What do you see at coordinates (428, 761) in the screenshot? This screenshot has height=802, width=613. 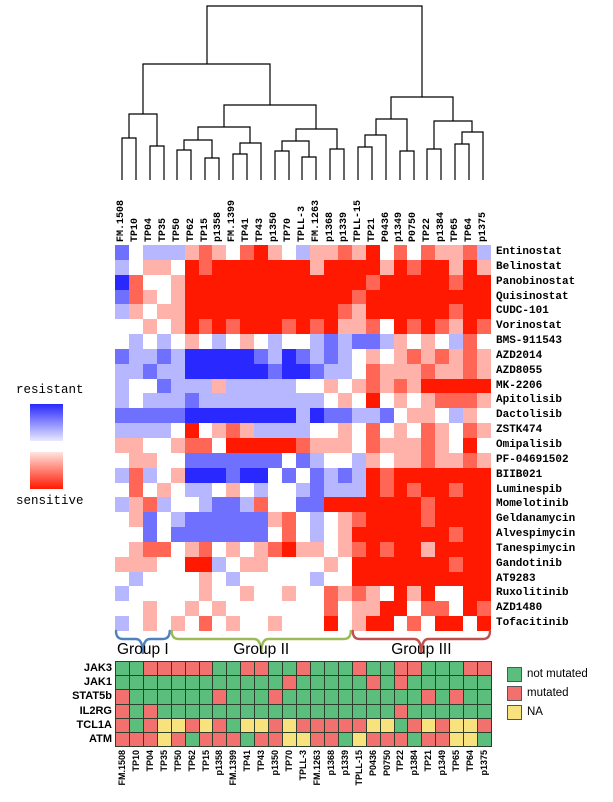 I see `mutation-column-label: TP21` at bounding box center [428, 761].